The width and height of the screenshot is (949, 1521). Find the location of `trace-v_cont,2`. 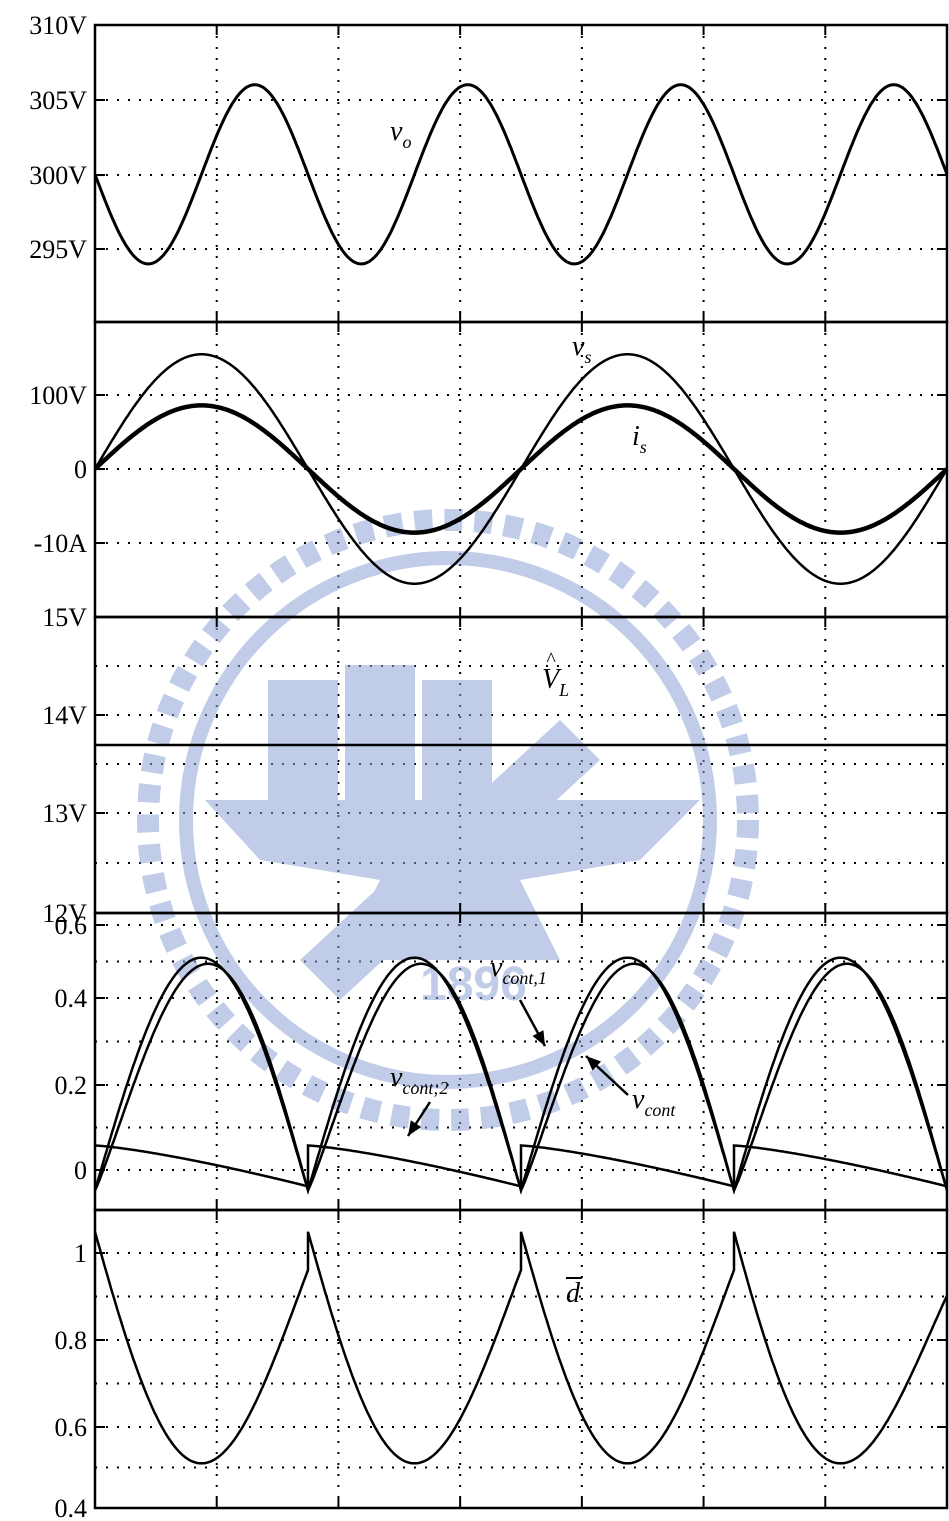

trace-v_cont,2 is located at coordinates (521, 1166).